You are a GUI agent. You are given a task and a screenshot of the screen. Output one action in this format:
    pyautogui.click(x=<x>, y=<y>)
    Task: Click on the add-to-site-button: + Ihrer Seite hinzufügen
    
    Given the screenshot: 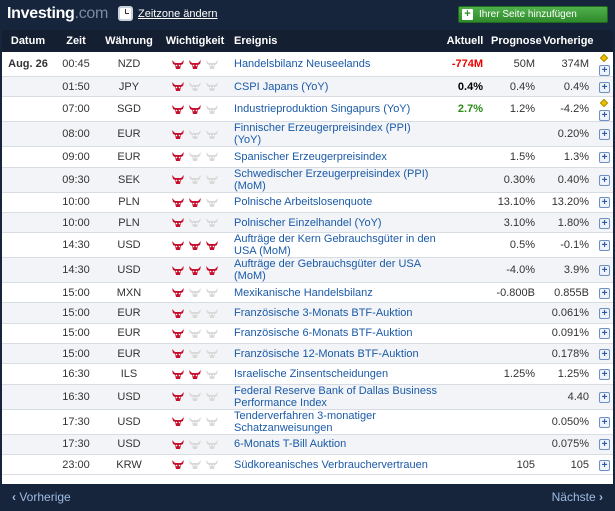 What is the action you would take?
    pyautogui.click(x=533, y=14)
    